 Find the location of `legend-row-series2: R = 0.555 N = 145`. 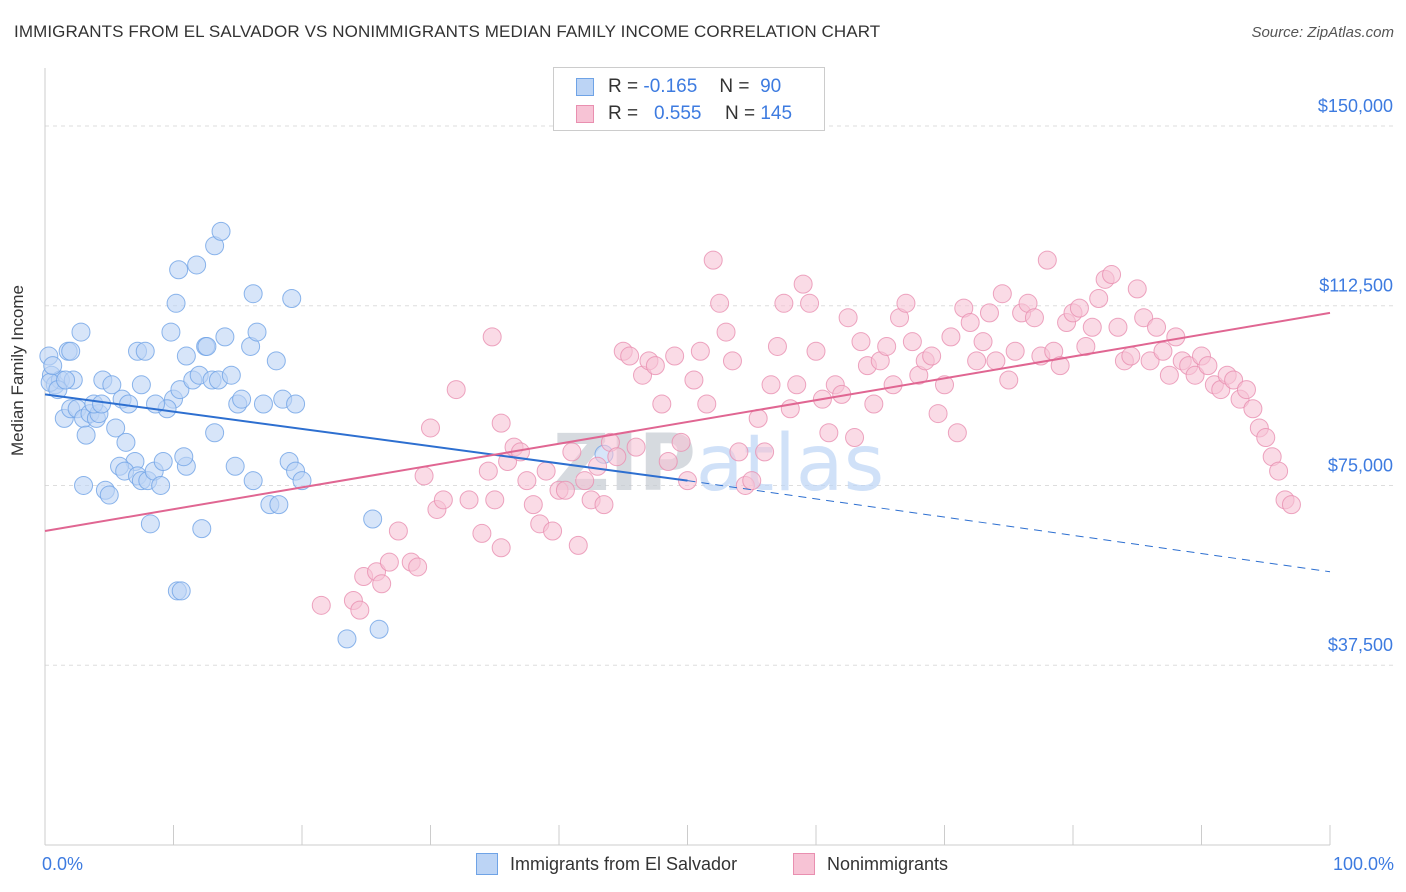

legend-row-series2: R = 0.555 N = 145 is located at coordinates (684, 114).